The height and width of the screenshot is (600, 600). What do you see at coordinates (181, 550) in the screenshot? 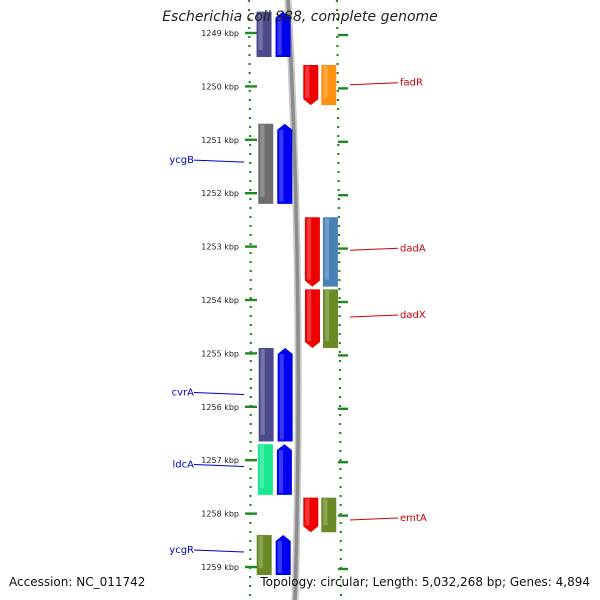
I see `reverse-gene-label: ycgR` at bounding box center [181, 550].